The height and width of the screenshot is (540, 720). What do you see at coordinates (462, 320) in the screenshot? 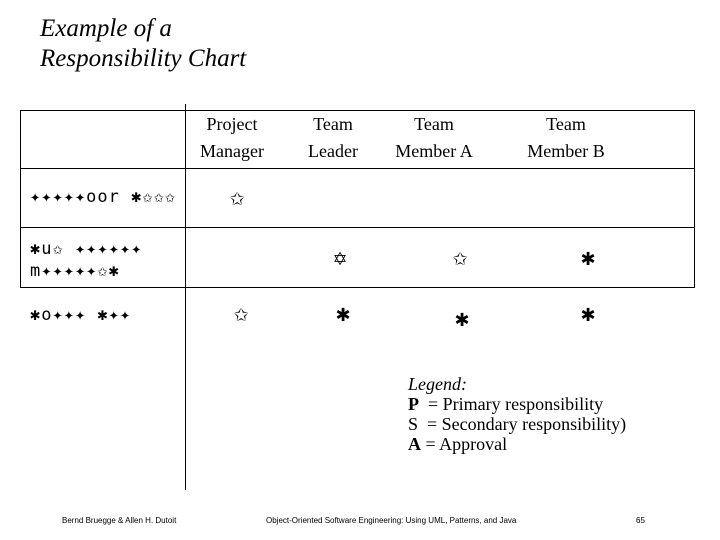
I see `cell-r3-team-member-a: ✱` at bounding box center [462, 320].